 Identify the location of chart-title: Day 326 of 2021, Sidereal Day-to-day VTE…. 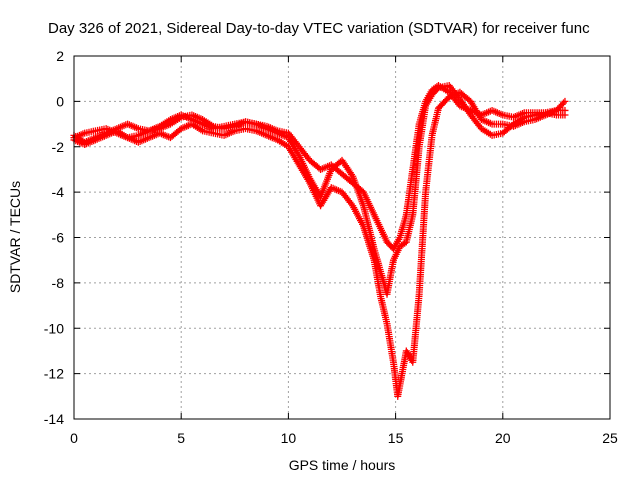
(319, 28).